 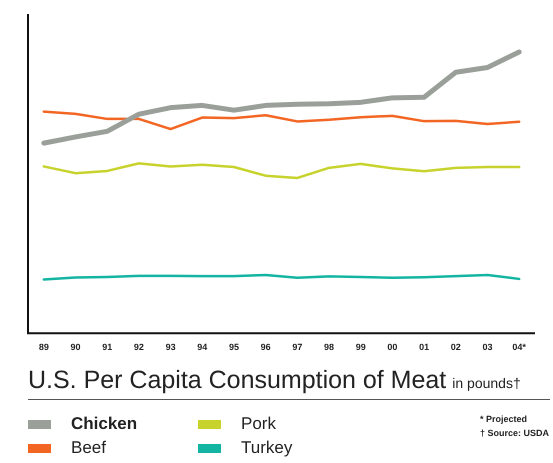 I want to click on x-tick-label: 95, so click(x=233, y=347).